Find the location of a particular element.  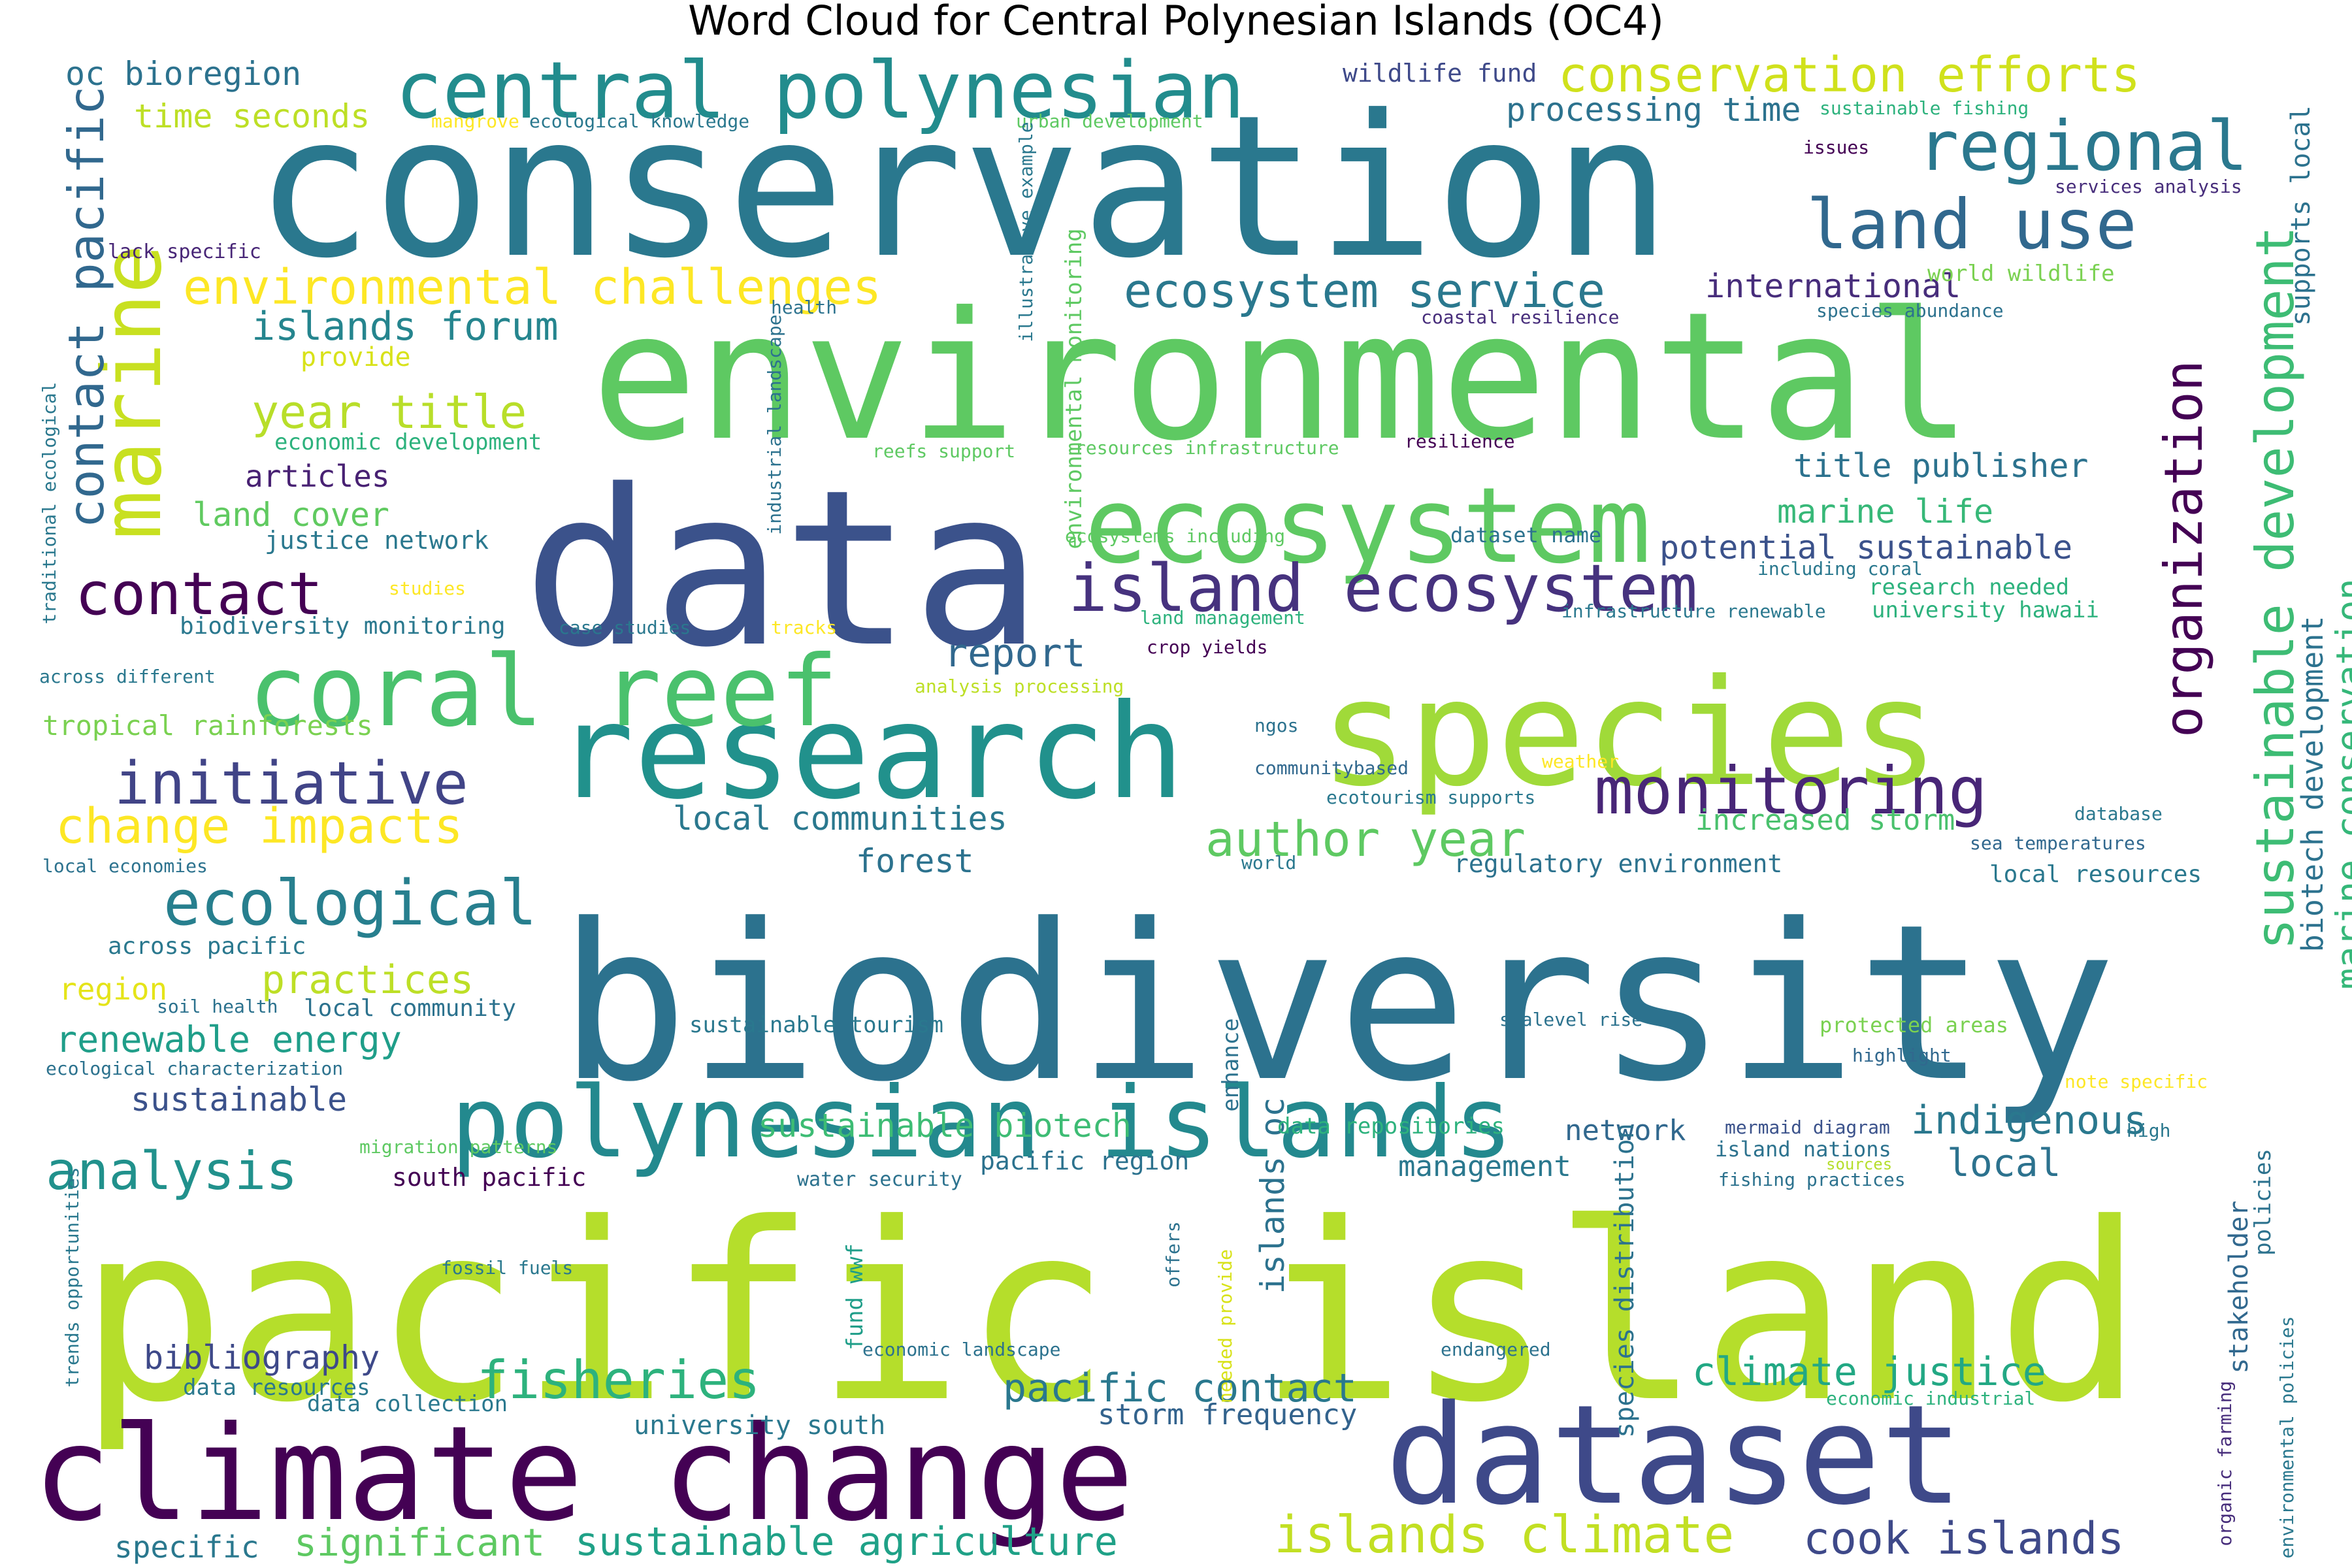

word-pacific-contact: pacific contact is located at coordinates (1180, 1388).